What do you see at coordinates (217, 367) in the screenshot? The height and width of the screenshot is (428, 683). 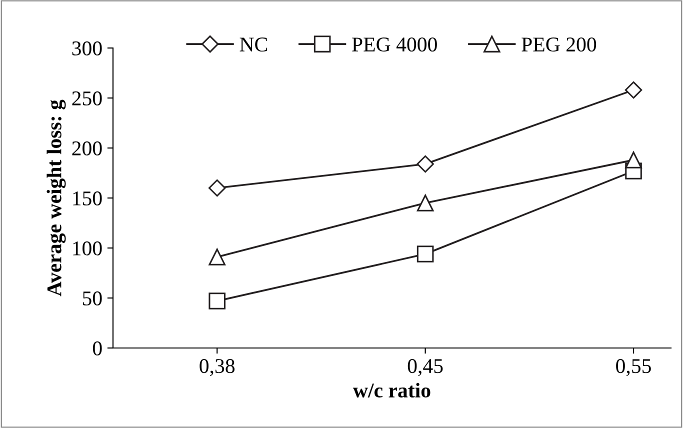 I see `x-tick-label: 0,38` at bounding box center [217, 367].